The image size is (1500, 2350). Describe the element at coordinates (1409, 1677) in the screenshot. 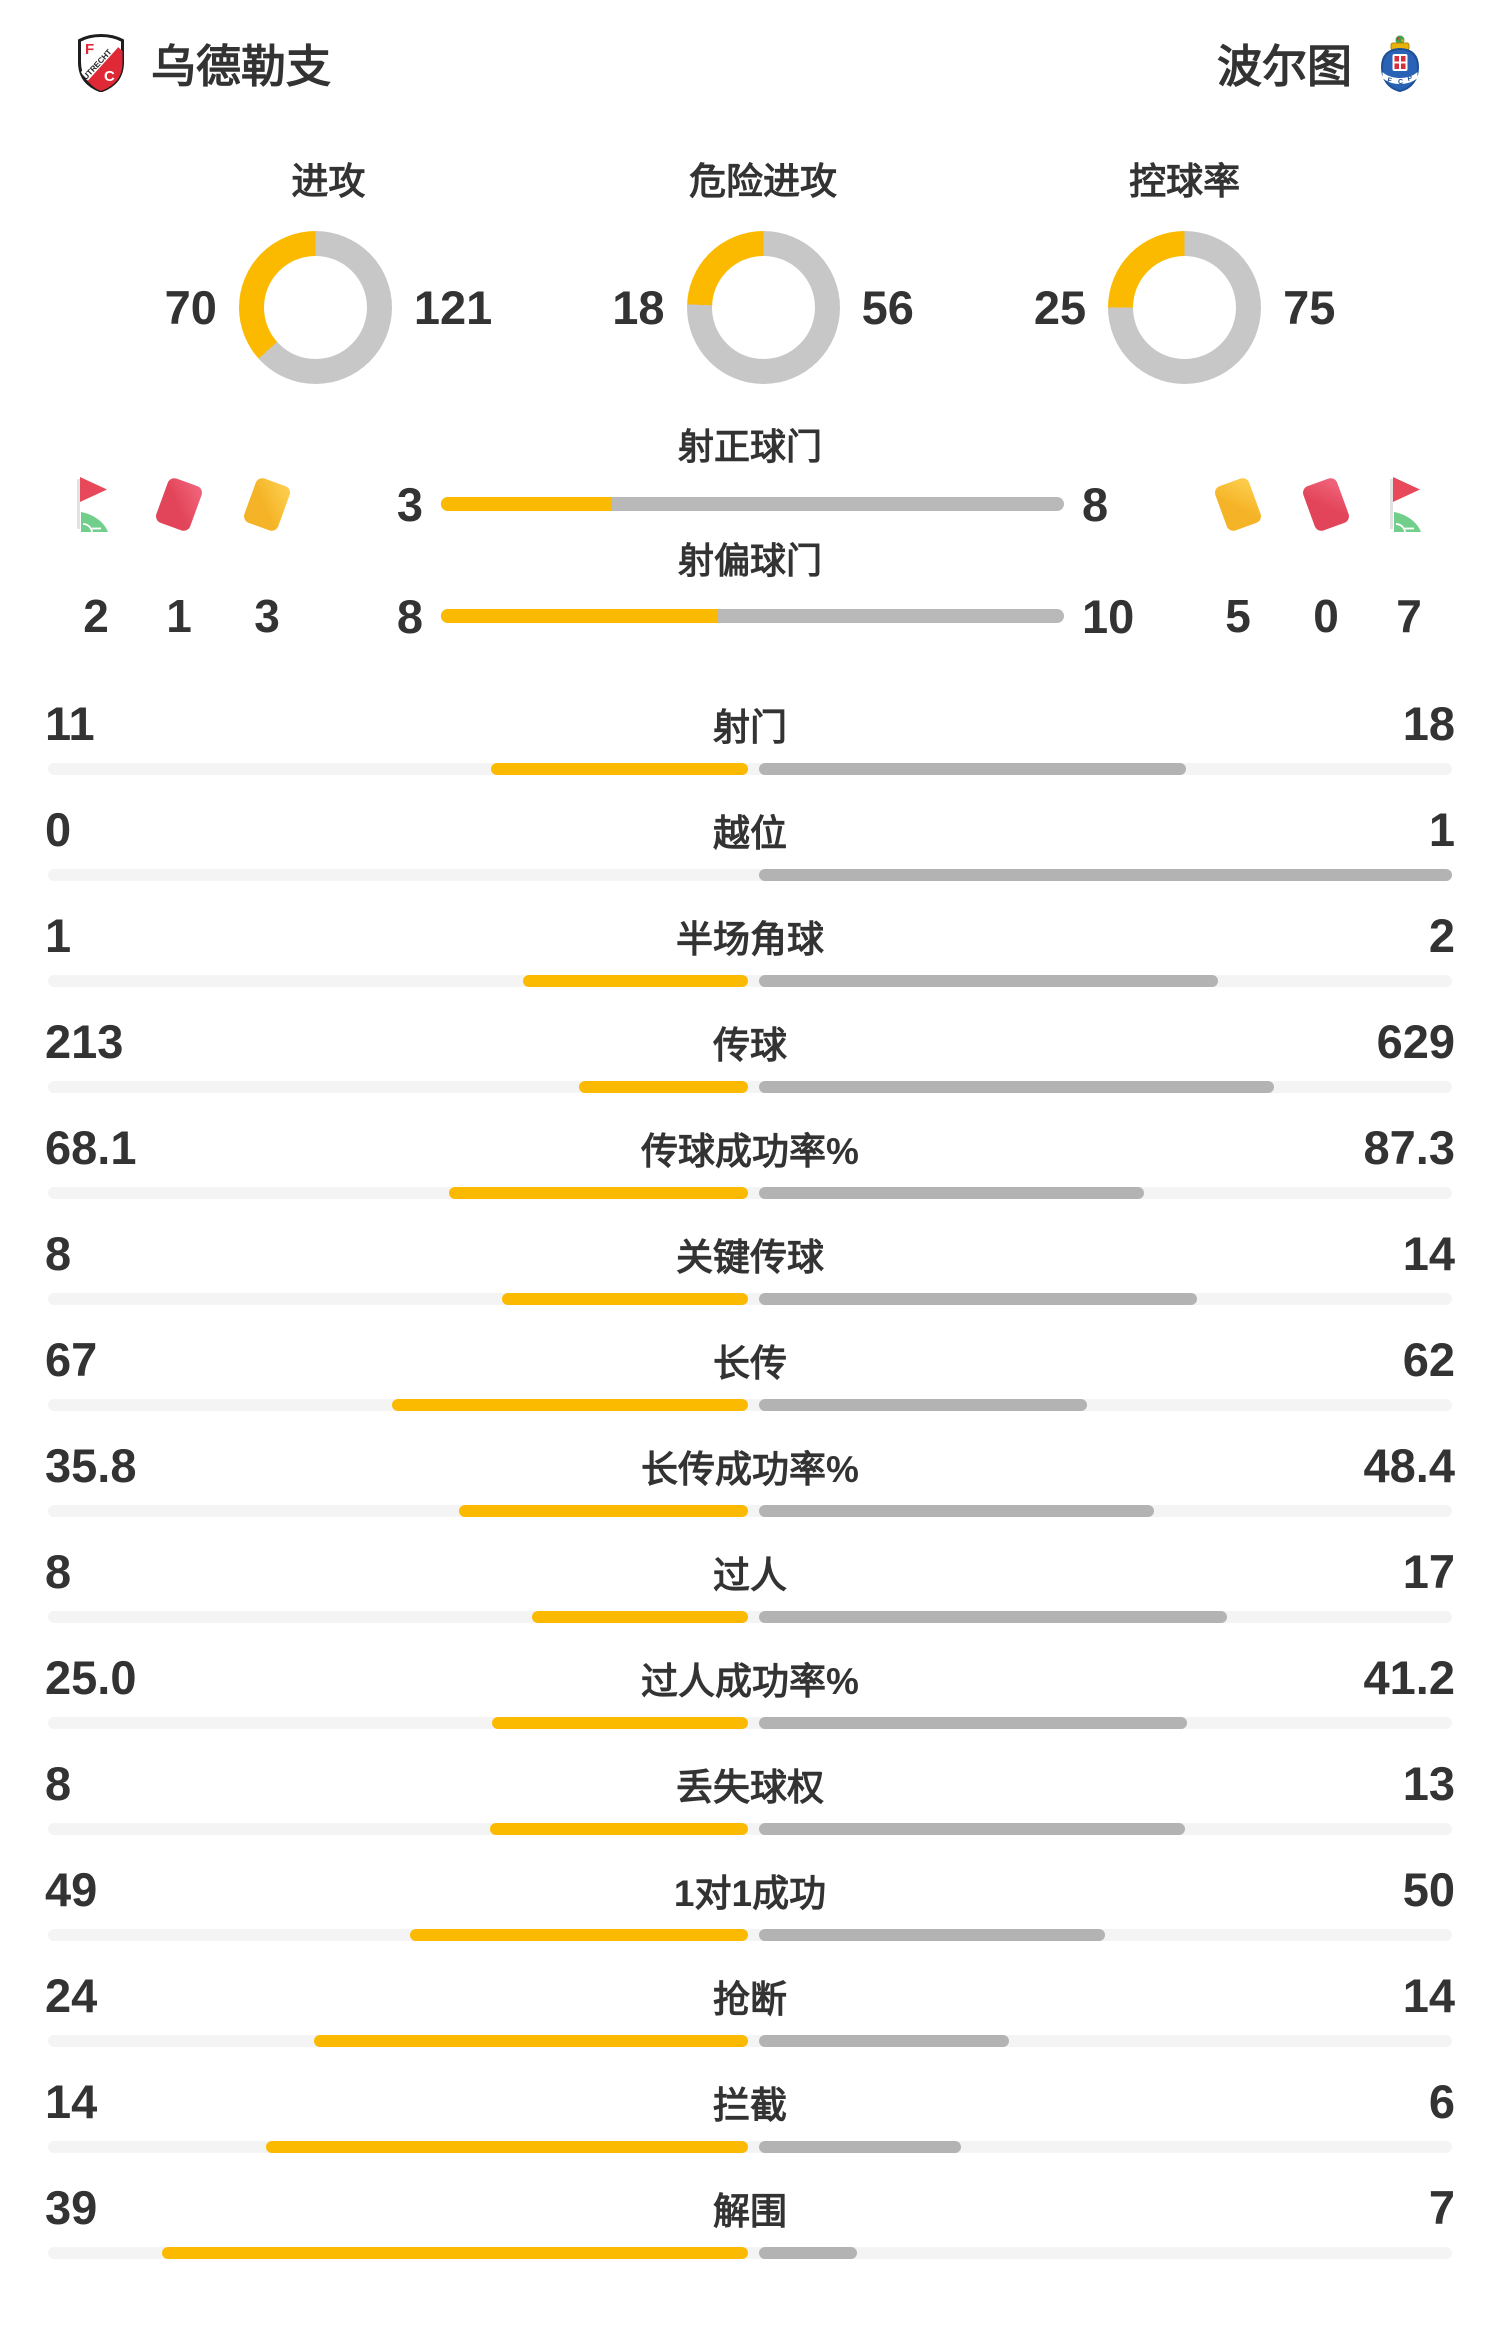

I see `stat-away-value: 41.2` at that location.